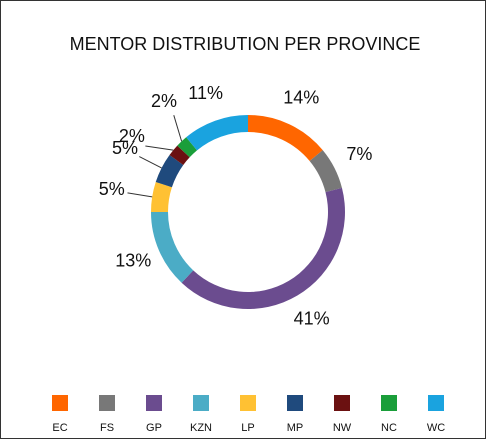 The image size is (486, 439). What do you see at coordinates (436, 428) in the screenshot?
I see `legend-label: WC` at bounding box center [436, 428].